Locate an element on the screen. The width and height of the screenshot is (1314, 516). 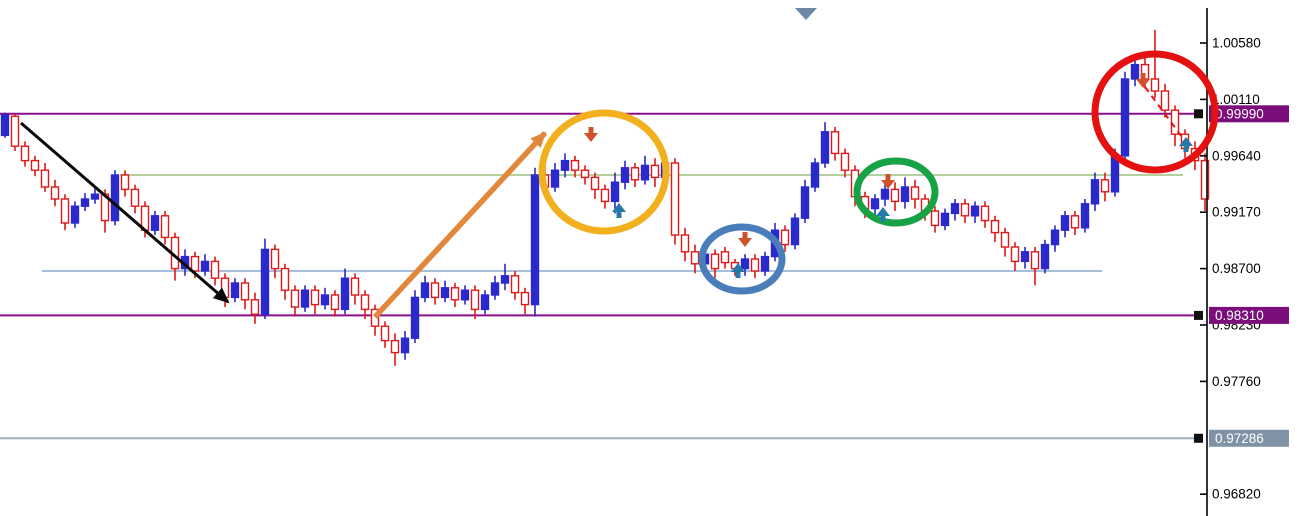
chart-shift-triangle is located at coordinates (806, 14).